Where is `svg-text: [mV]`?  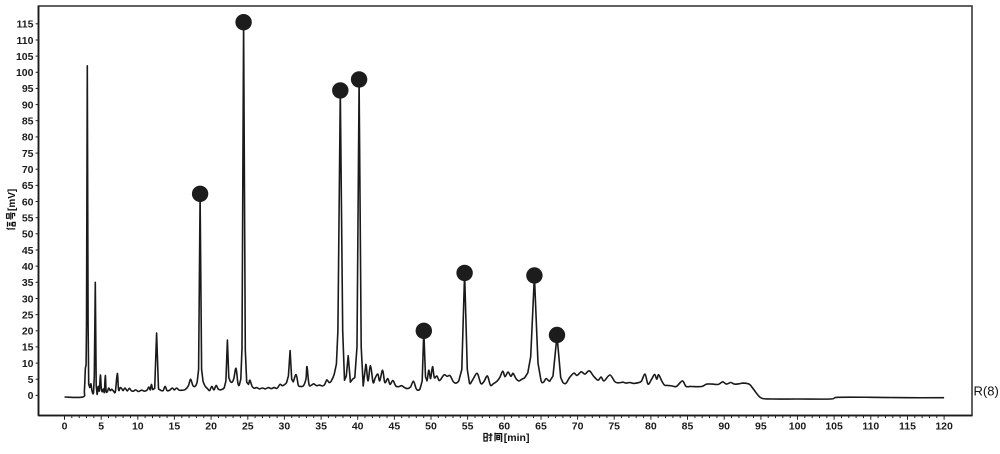
svg-text: [mV] is located at coordinates (12, 200).